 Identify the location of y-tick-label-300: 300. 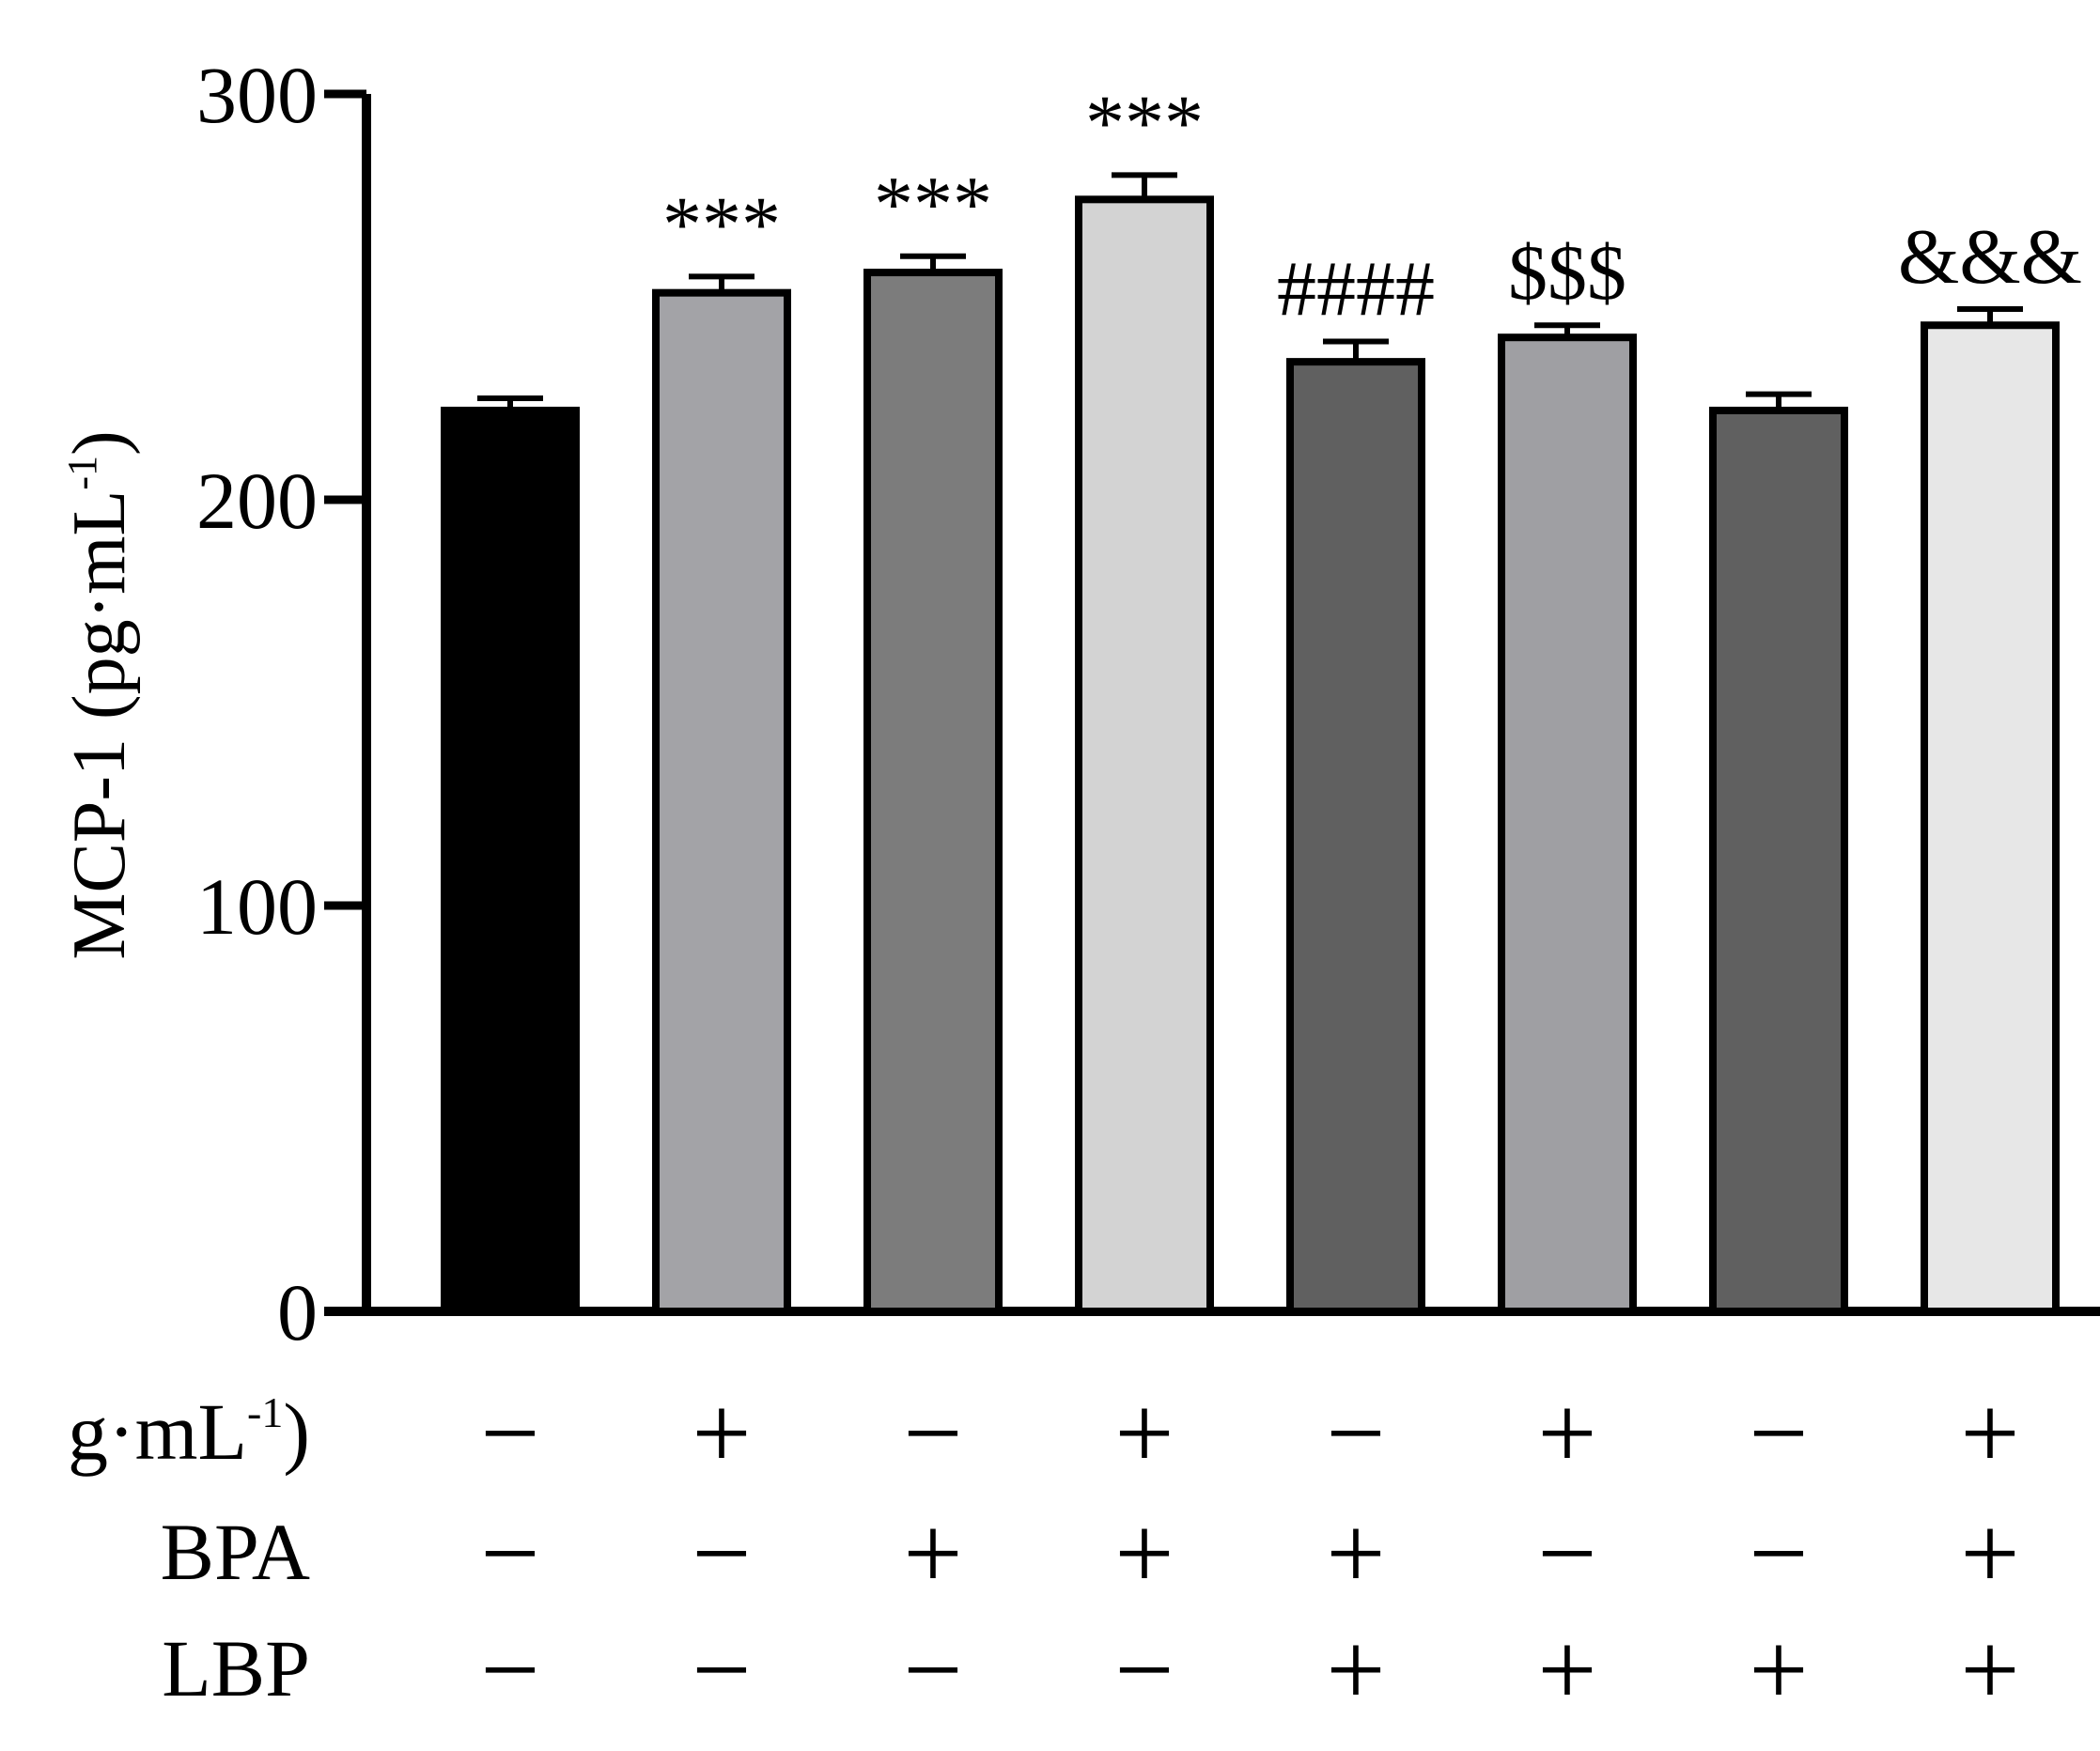
(257, 95).